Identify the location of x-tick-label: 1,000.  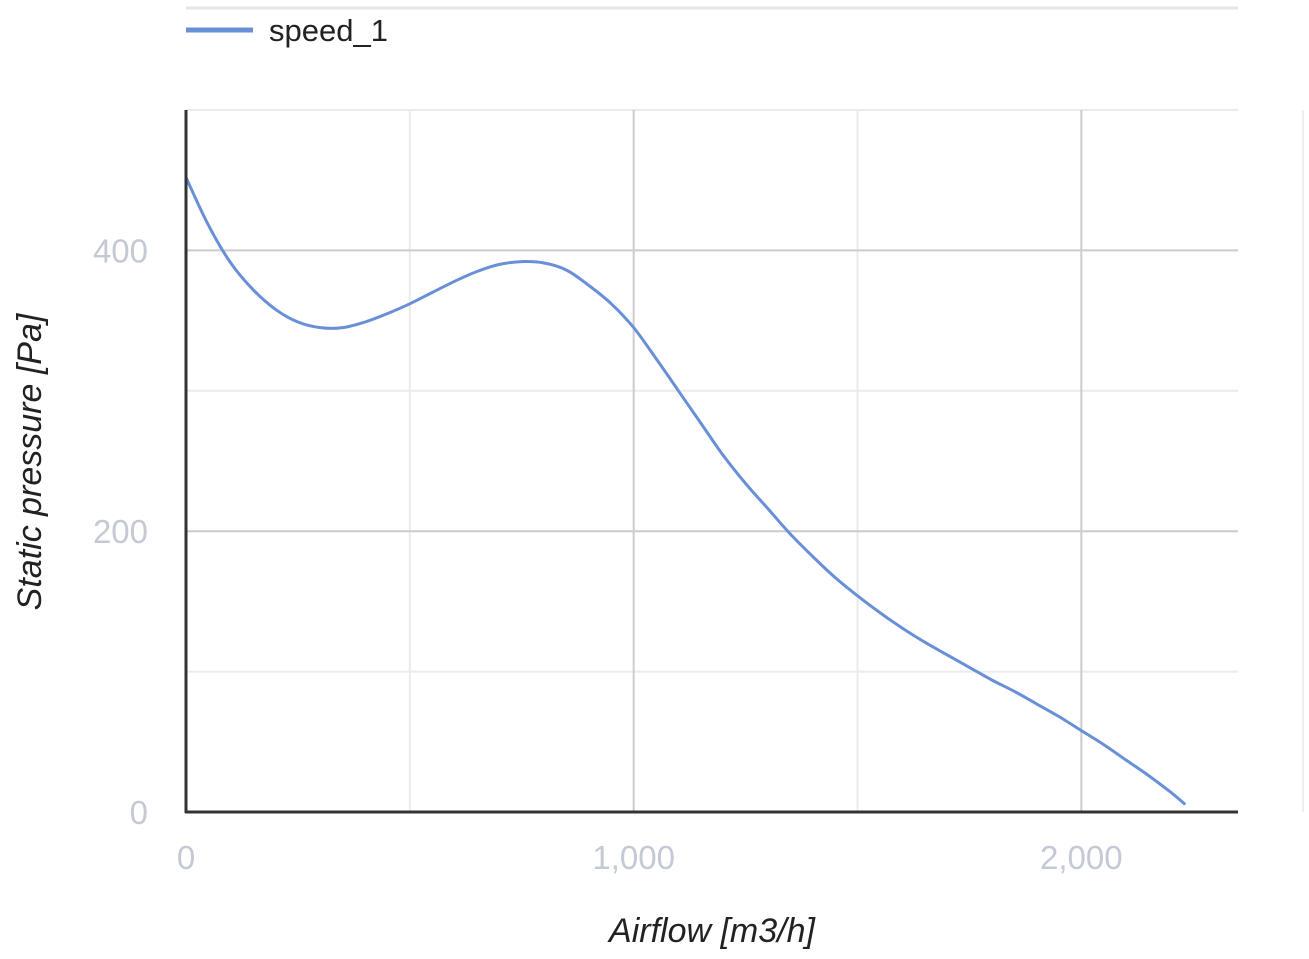
(633, 857).